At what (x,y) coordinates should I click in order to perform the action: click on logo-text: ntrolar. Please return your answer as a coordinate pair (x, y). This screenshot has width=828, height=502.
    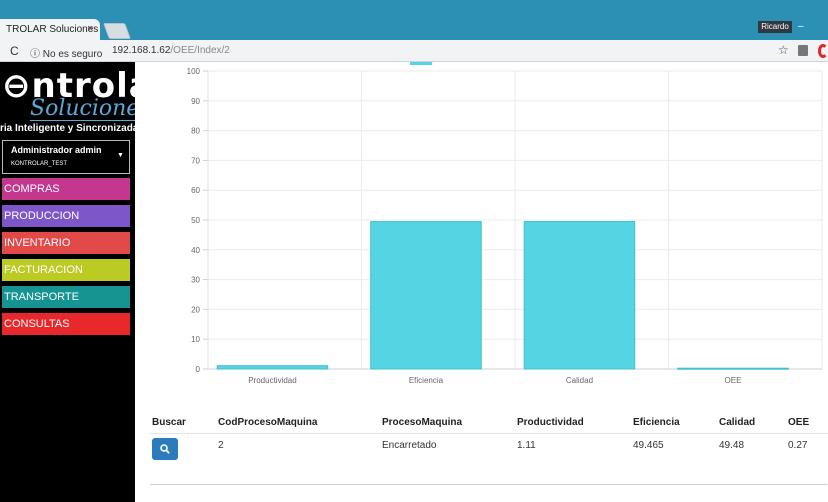
    Looking at the image, I should click on (83, 86).